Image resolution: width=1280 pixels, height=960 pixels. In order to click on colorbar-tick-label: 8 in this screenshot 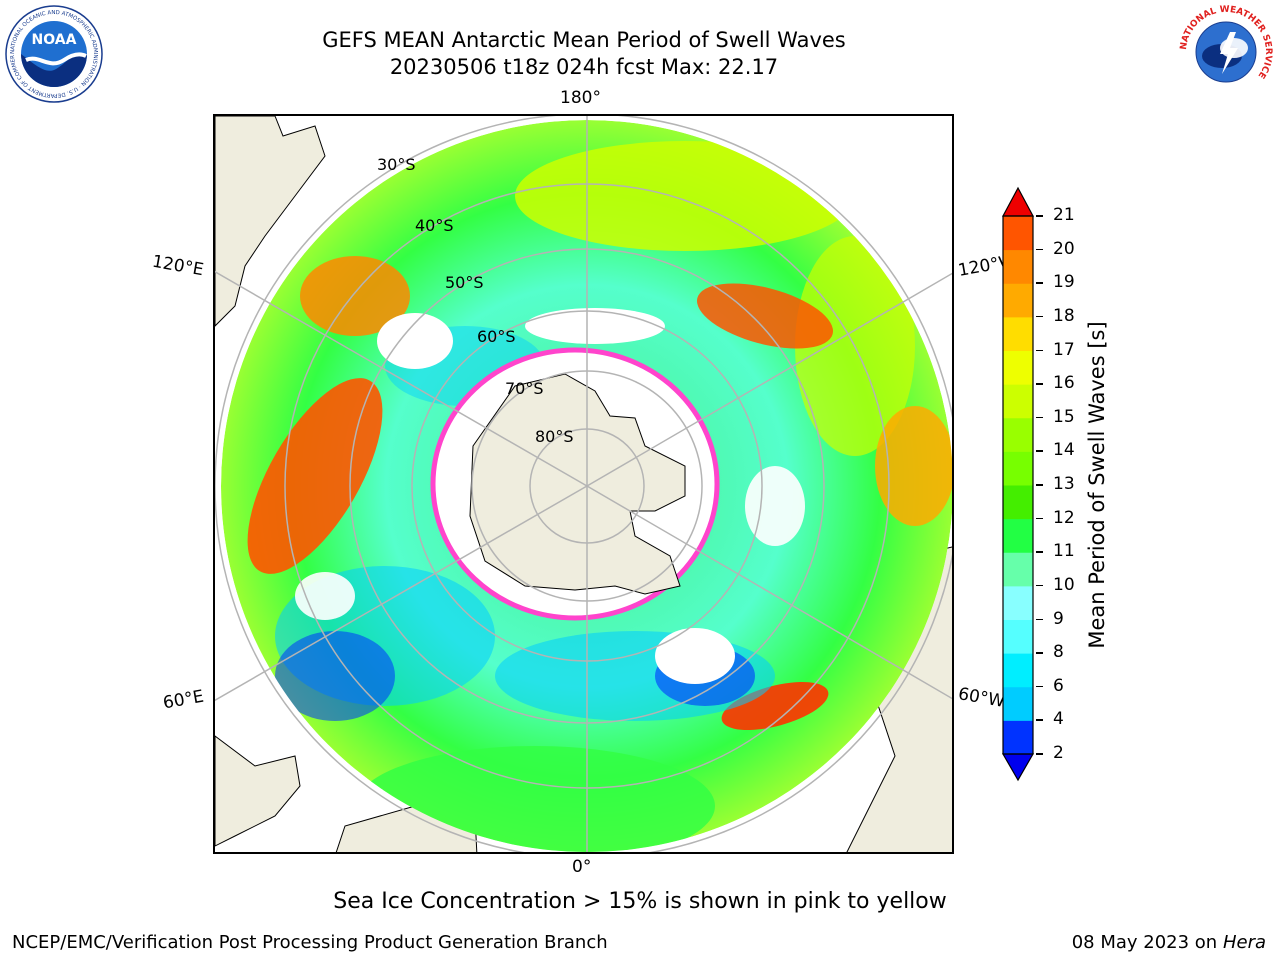, I will do `click(1058, 652)`.